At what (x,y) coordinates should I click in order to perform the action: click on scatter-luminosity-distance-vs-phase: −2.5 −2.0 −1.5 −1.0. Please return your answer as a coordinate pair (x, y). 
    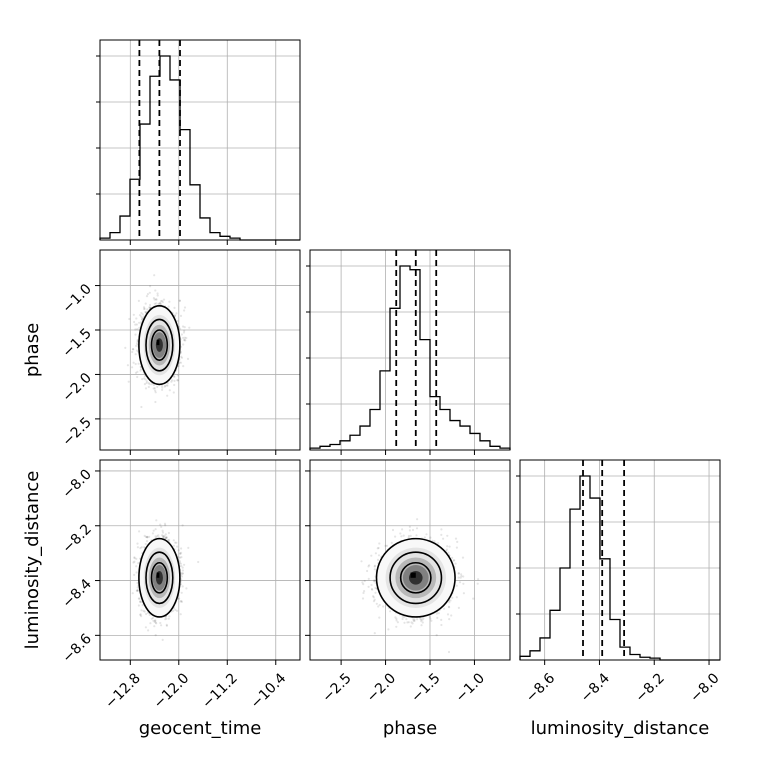
    Looking at the image, I should click on (408, 582).